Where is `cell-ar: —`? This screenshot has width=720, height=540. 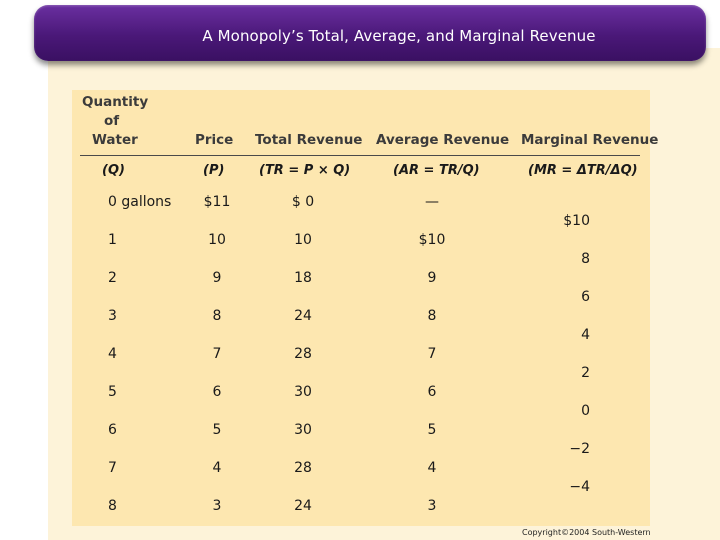 cell-ar: — is located at coordinates (432, 202).